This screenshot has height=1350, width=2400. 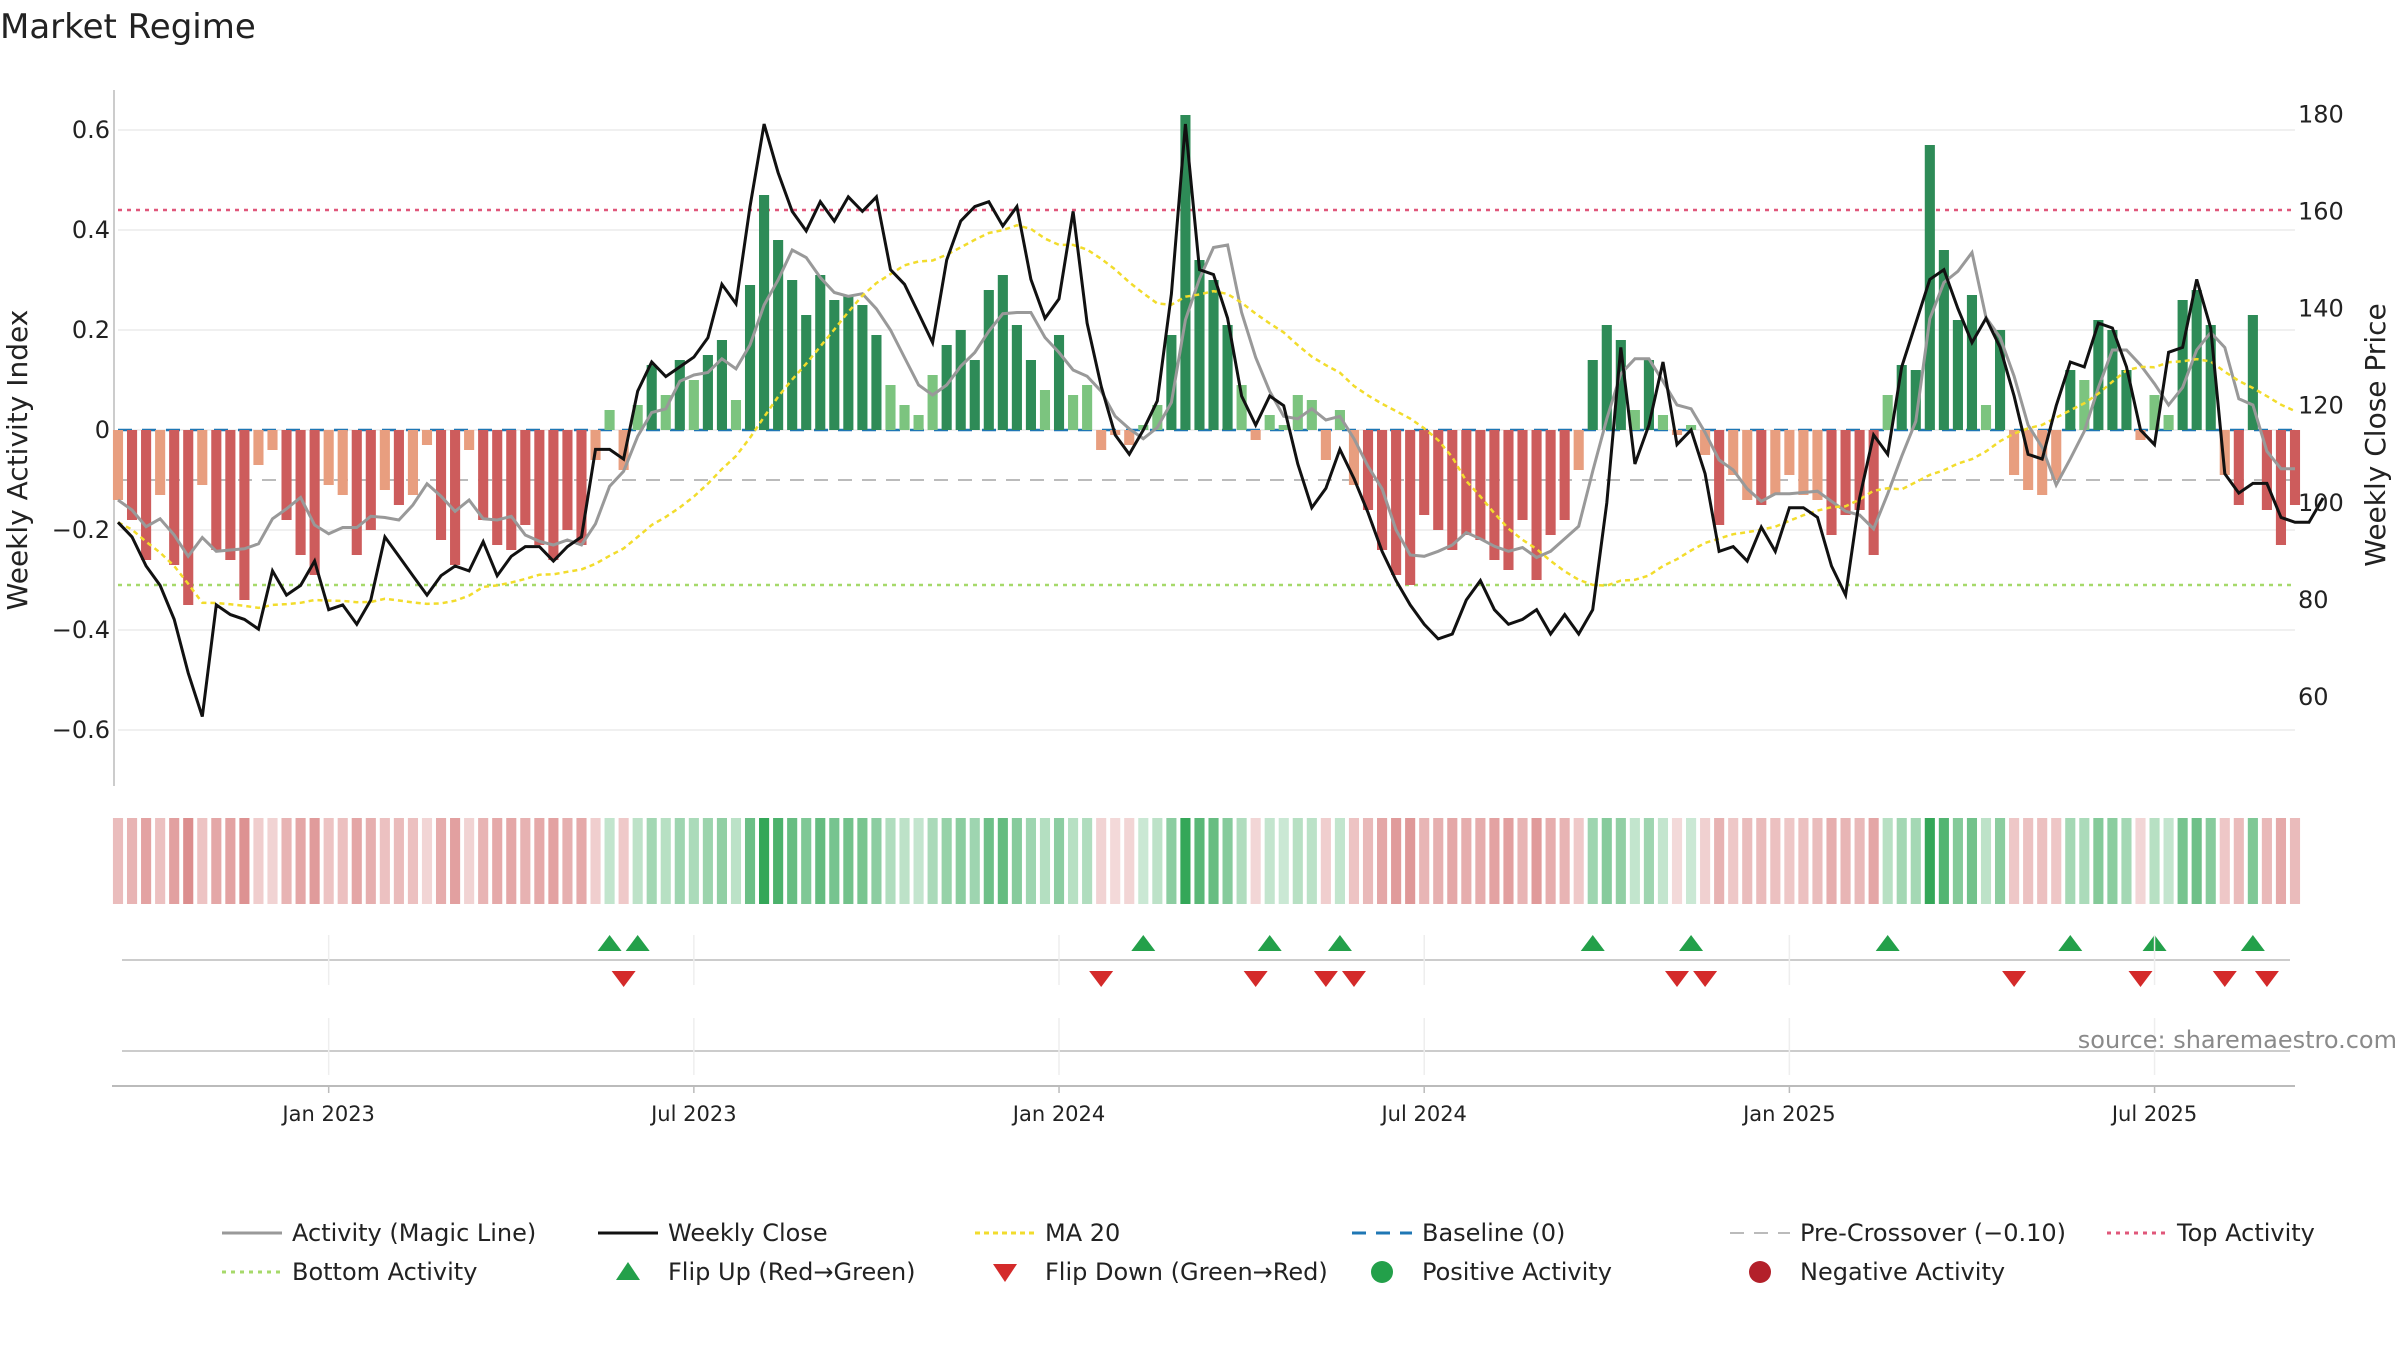 What do you see at coordinates (1877, 1272) in the screenshot?
I see `legend-item-negative-activity: Negative Activity` at bounding box center [1877, 1272].